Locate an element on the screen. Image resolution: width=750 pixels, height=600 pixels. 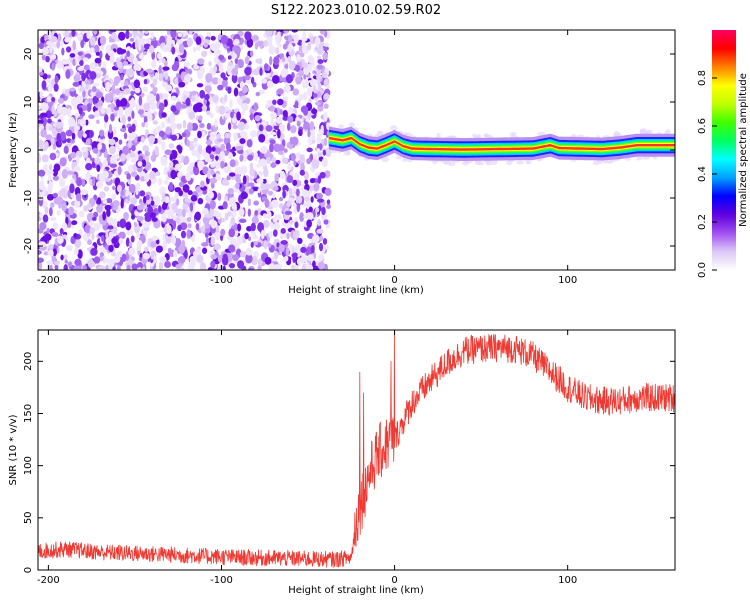
heatmap-xtick-label: -200 is located at coordinates (48, 280).